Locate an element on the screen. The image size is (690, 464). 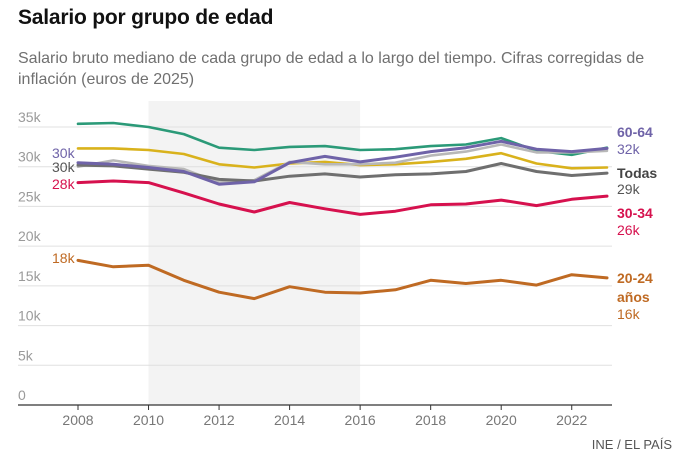
chart-title: Salario por grupo de edad is located at coordinates (146, 17).